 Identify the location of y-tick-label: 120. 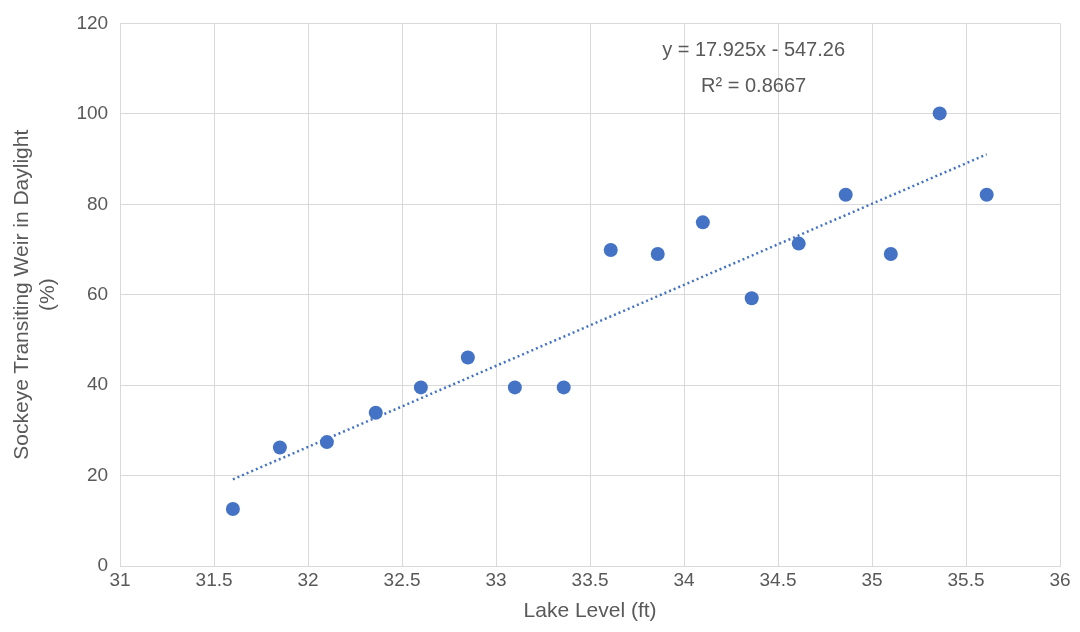
(92, 22).